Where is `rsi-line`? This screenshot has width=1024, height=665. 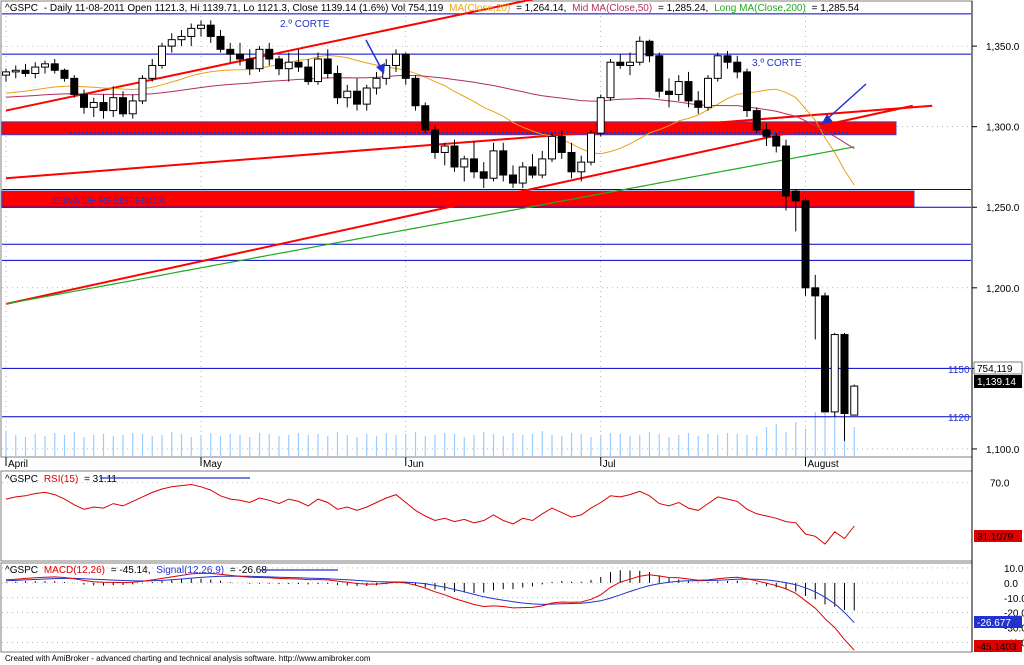 rsi-line is located at coordinates (430, 514).